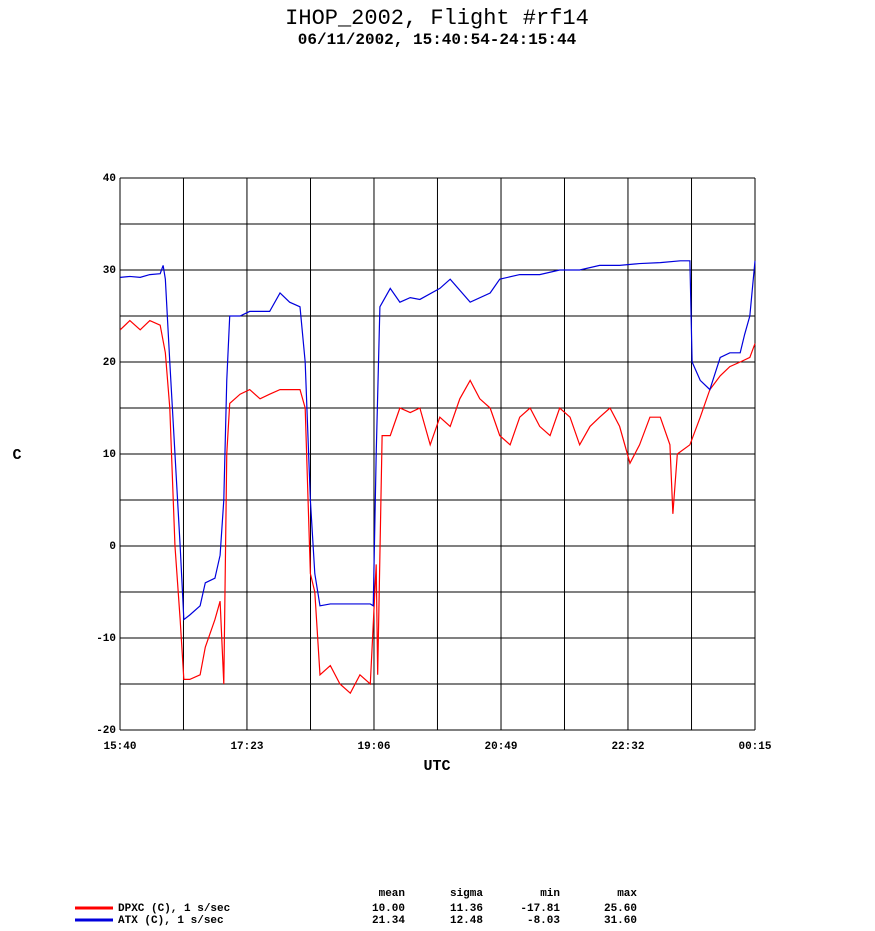  I want to click on x-tick-label: 19:06, so click(373, 747).